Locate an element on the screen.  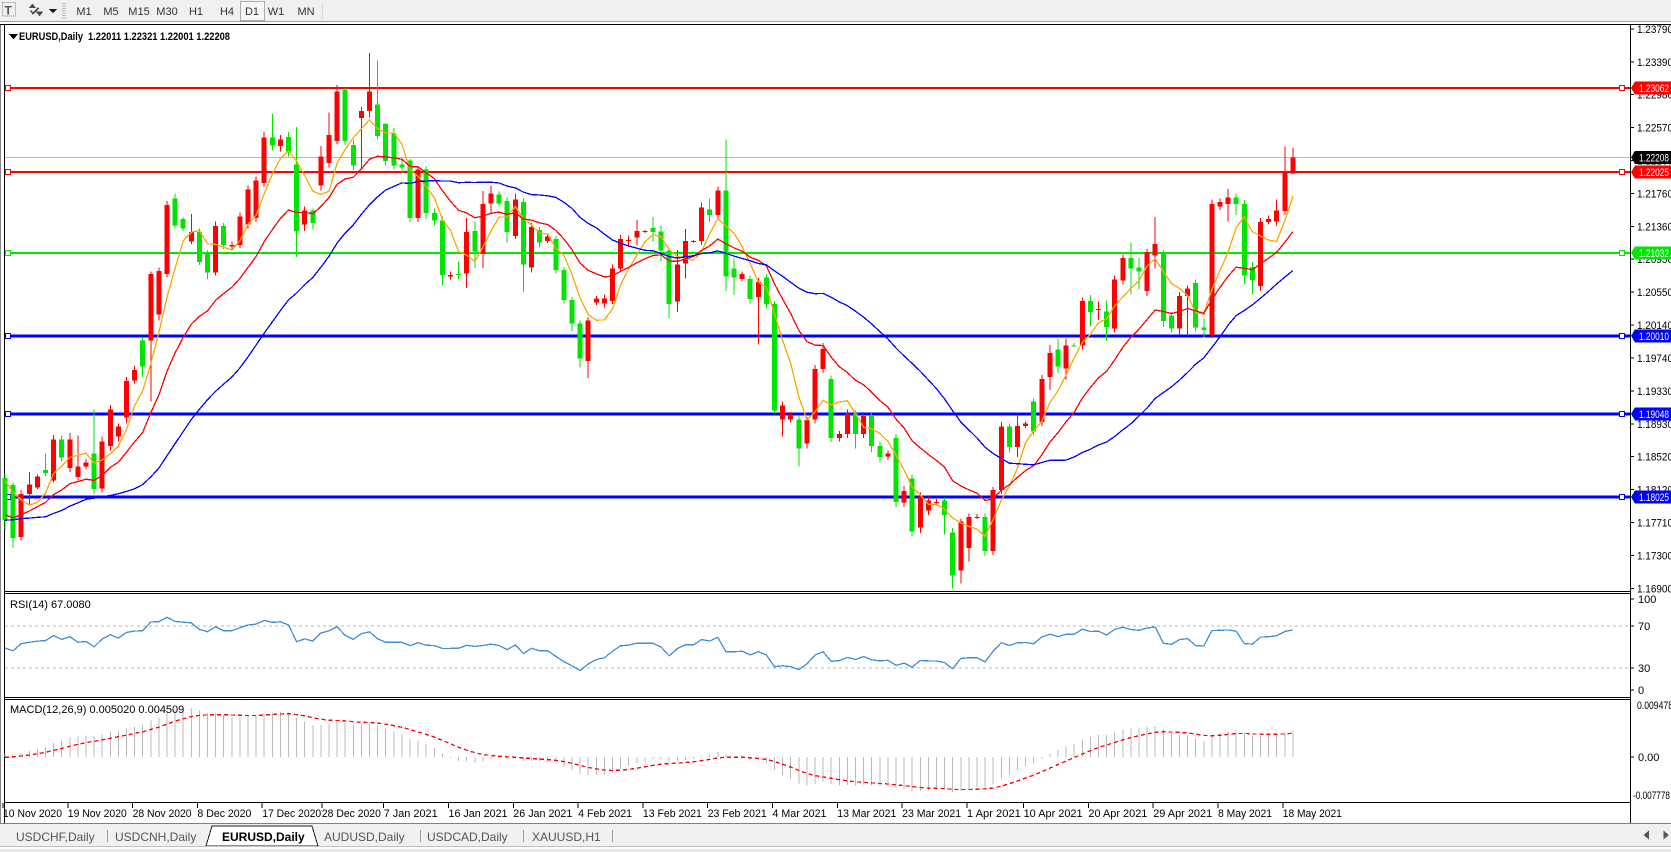
svg-text: 1.21760 is located at coordinates (1654, 194).